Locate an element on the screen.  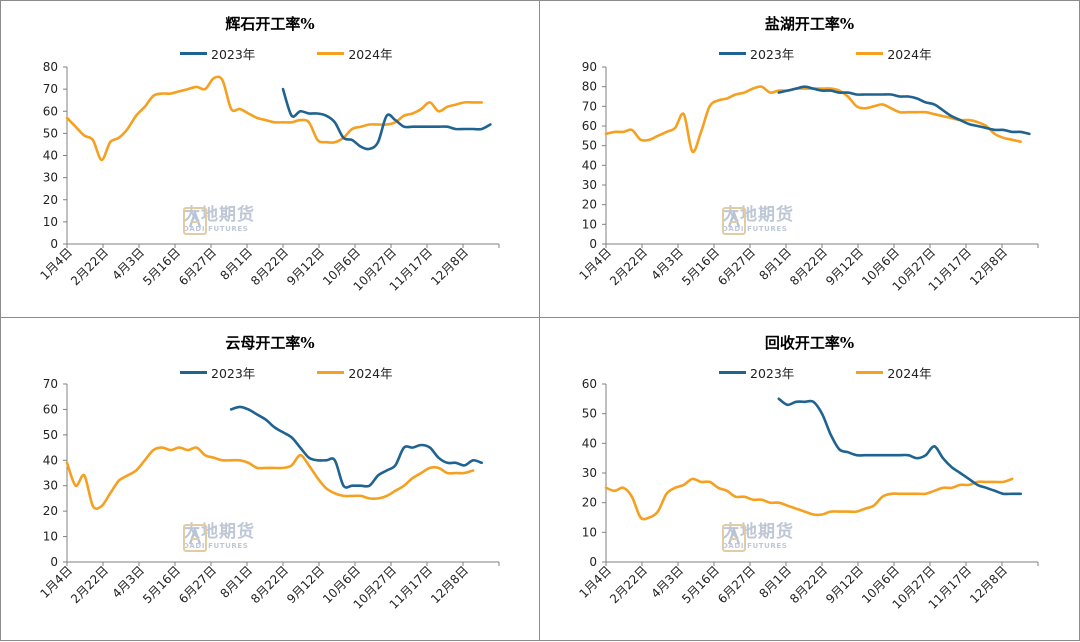
chart-title: 云母开工率% is located at coordinates (270, 343).